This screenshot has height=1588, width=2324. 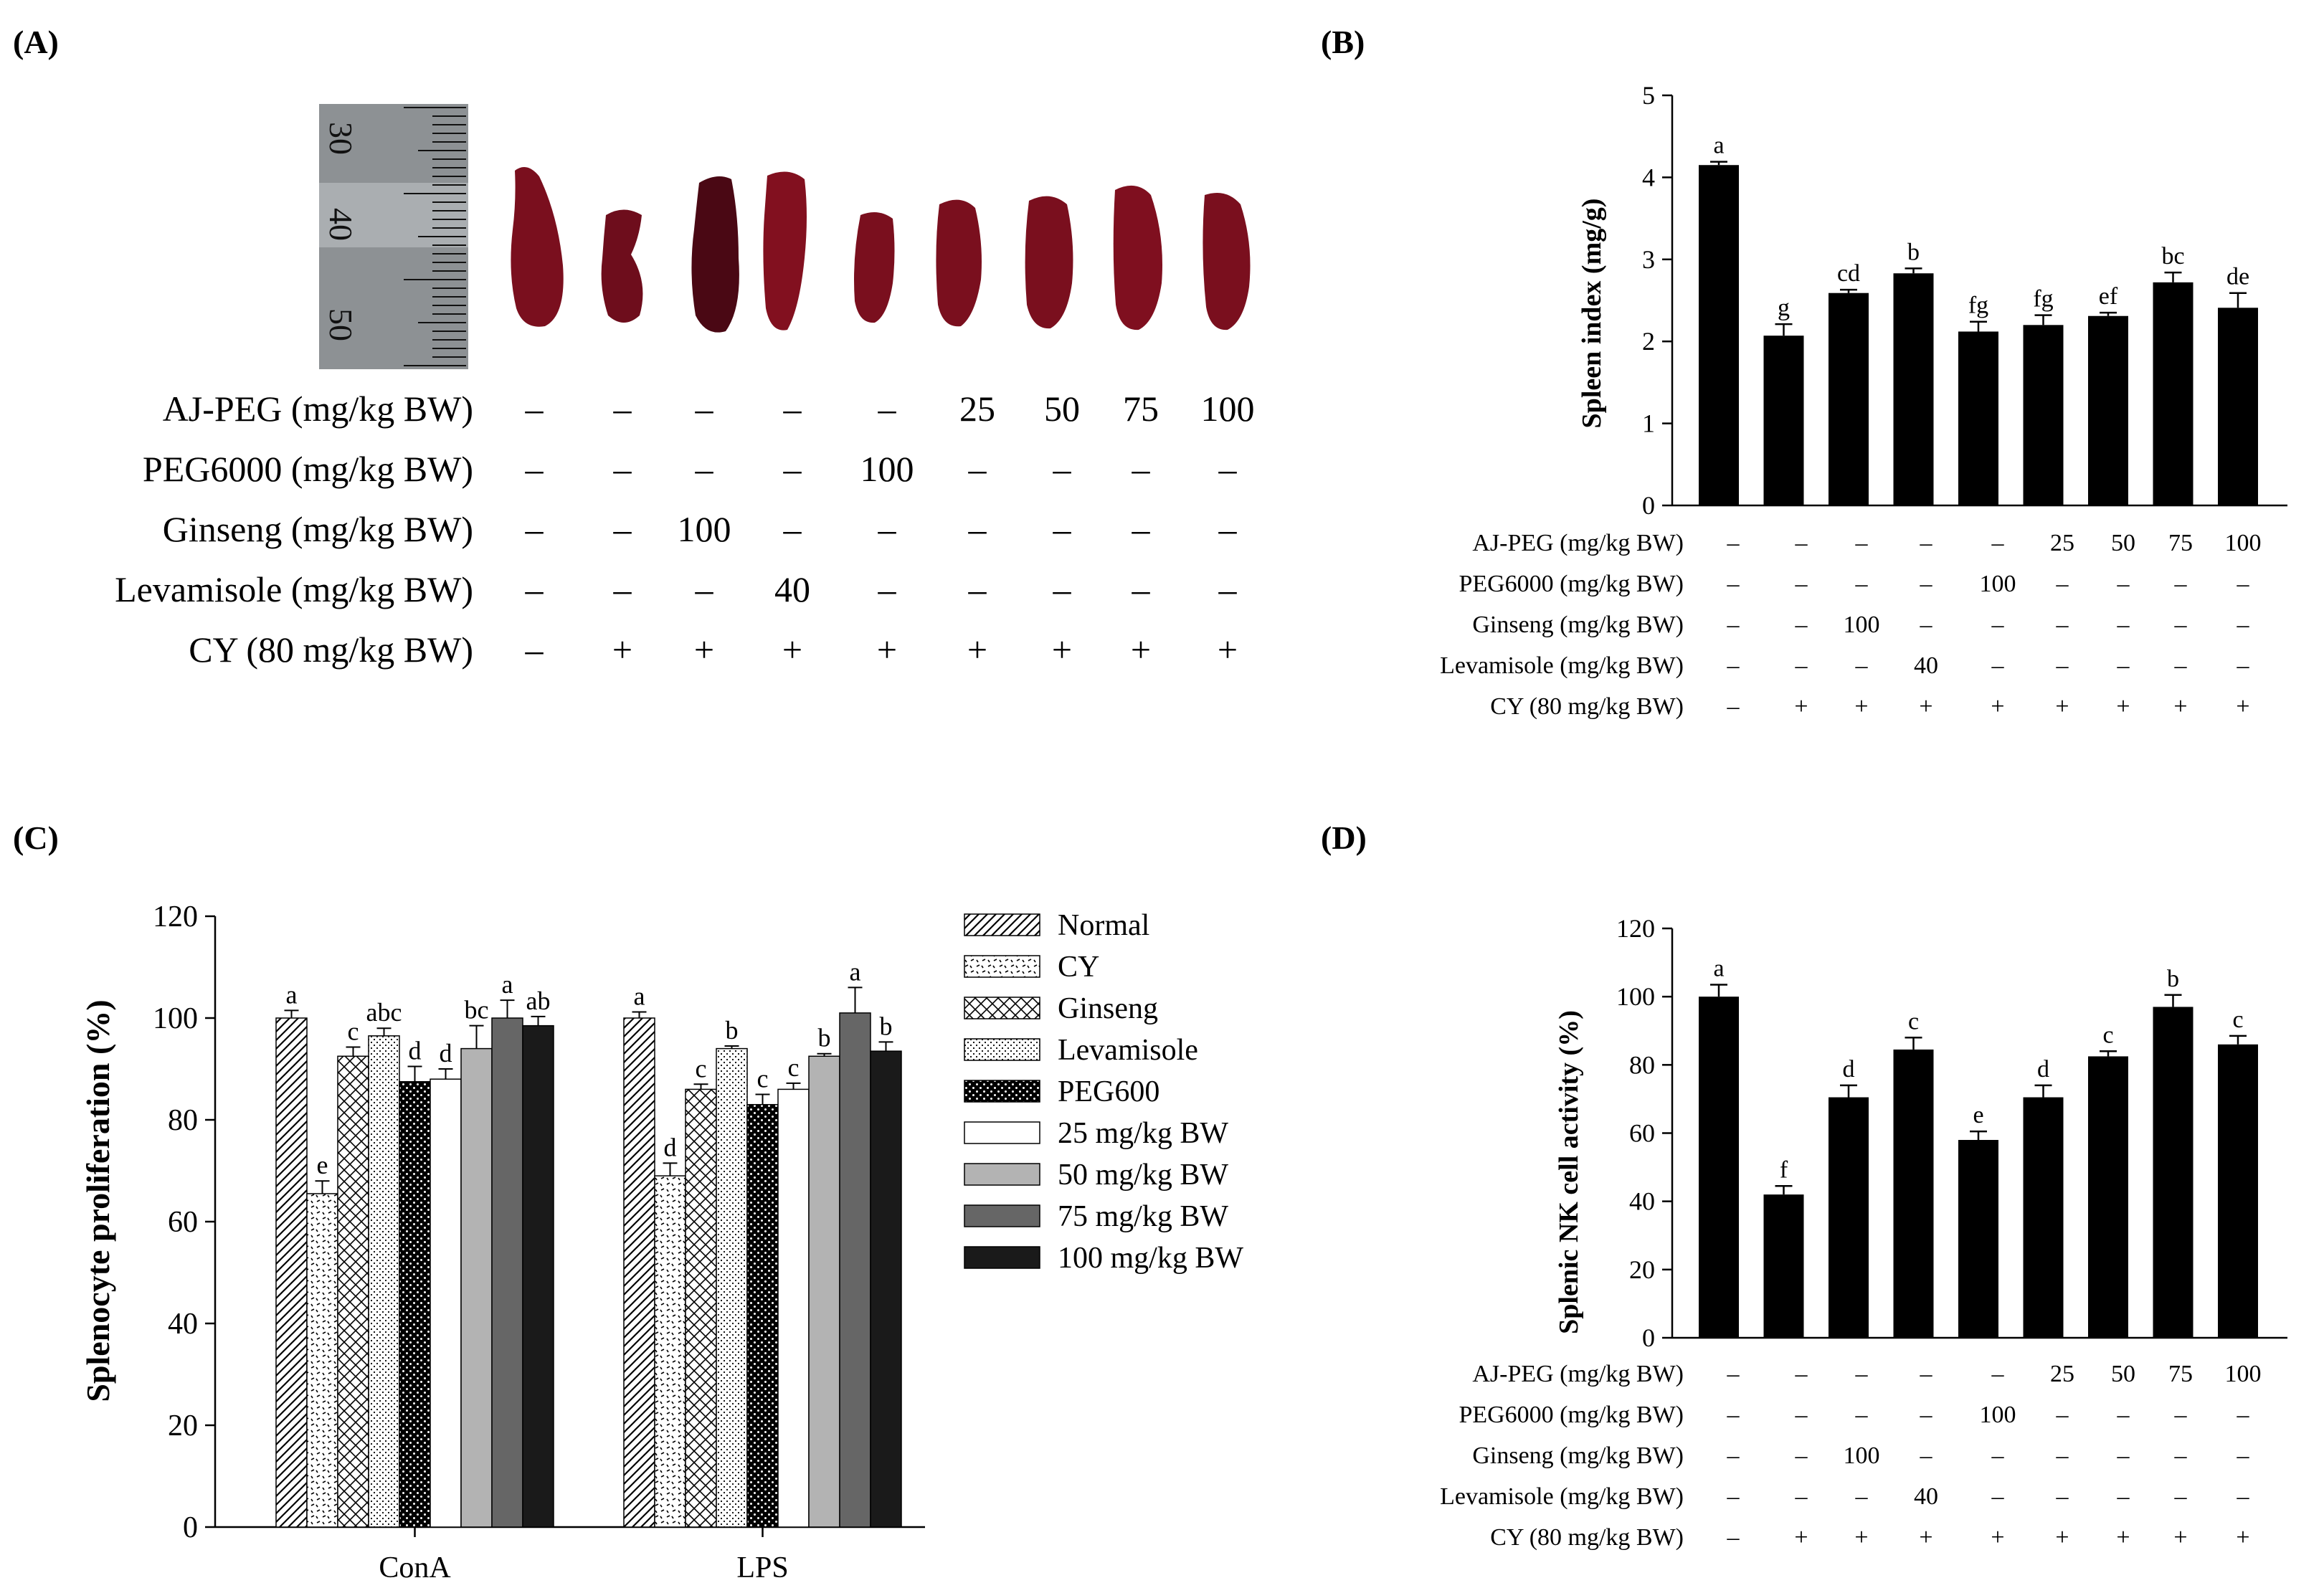 What do you see at coordinates (1108, 1009) in the screenshot?
I see `legend-label: Ginseng` at bounding box center [1108, 1009].